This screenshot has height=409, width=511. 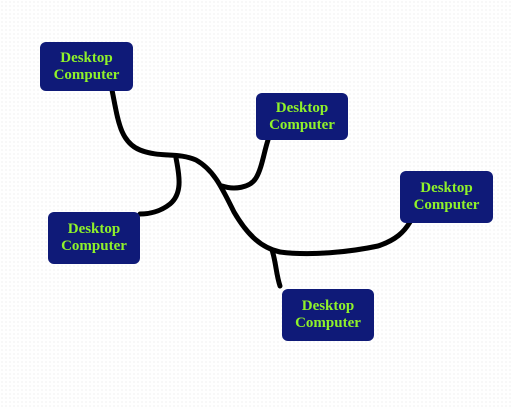 I want to click on cable-to-bottom, so click(x=276, y=268).